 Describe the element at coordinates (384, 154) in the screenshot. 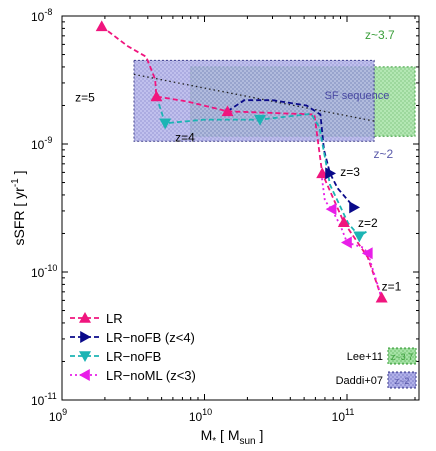

I see `annotation-3: z~2` at that location.